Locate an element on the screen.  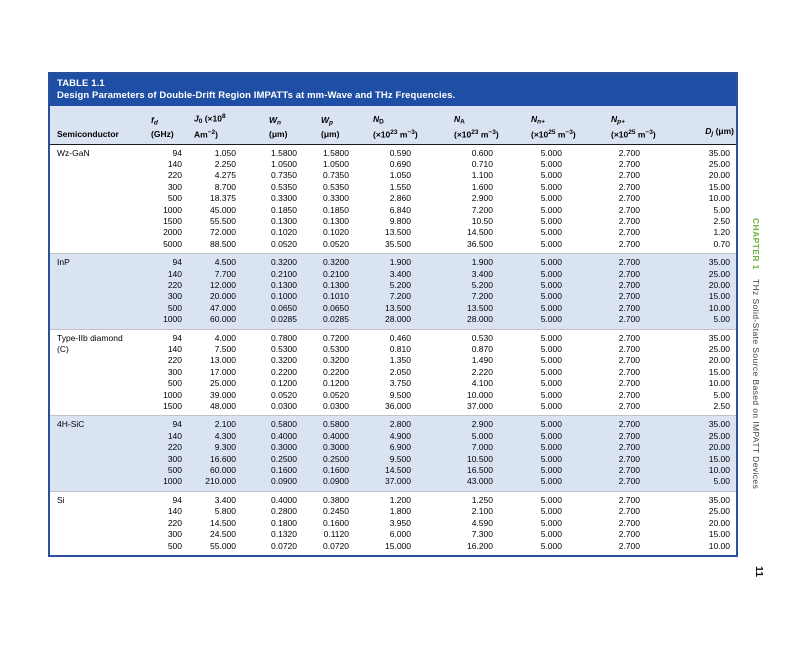
cell-wn: 0.1850 is located at coordinates (284, 209).